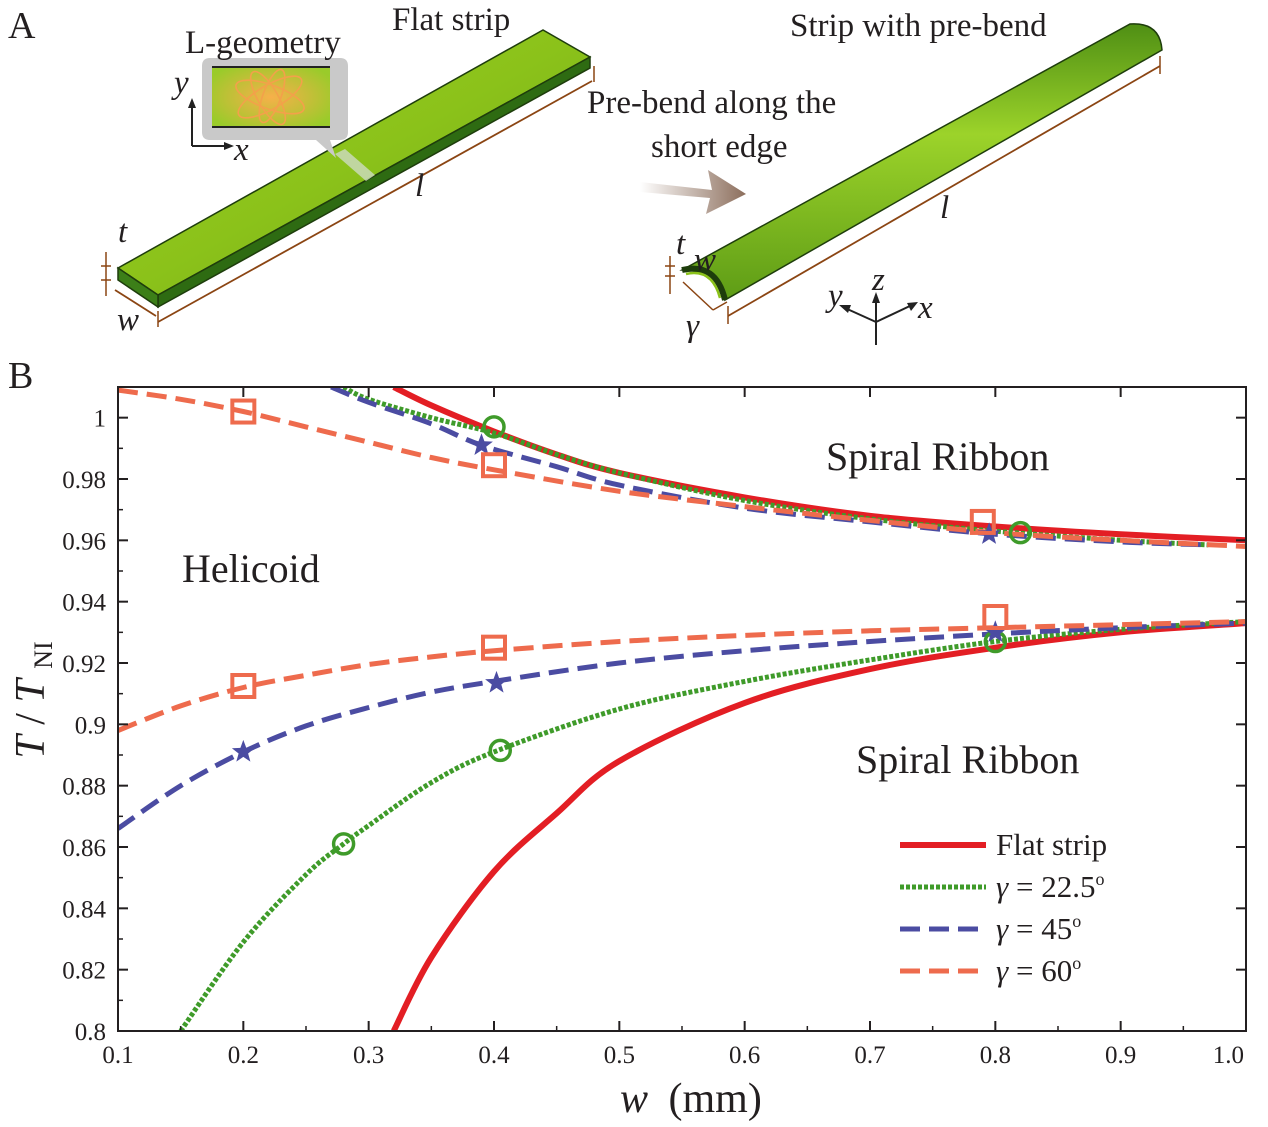  I want to click on y-tick-label: 0.9, so click(90, 725).